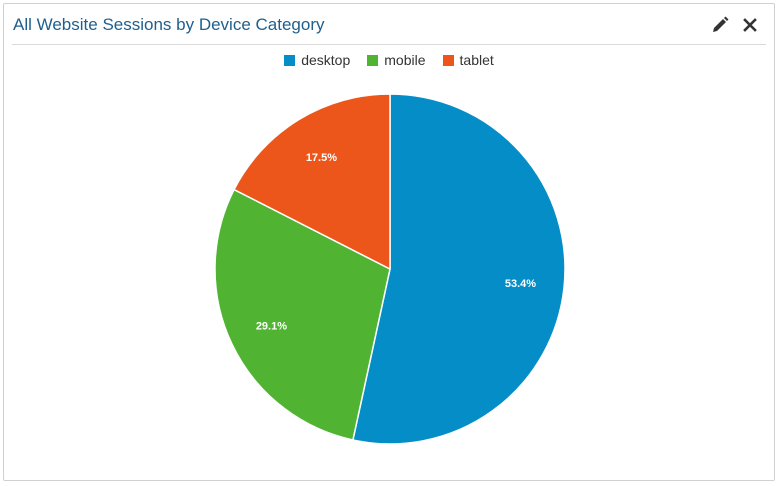 The height and width of the screenshot is (486, 780). I want to click on data-label-desktop: 53.4%, so click(520, 284).